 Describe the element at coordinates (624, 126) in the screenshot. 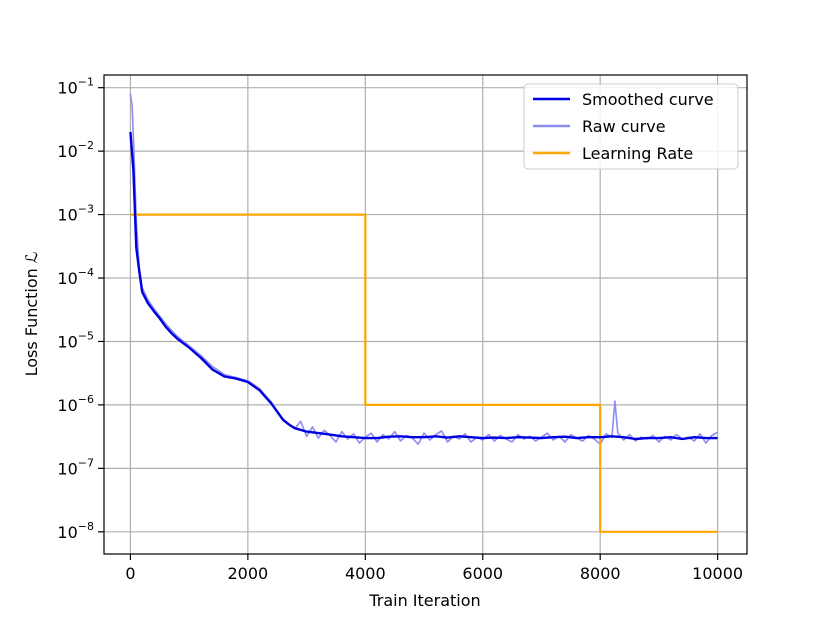

I see `legend-entry-raw: Raw curve` at that location.